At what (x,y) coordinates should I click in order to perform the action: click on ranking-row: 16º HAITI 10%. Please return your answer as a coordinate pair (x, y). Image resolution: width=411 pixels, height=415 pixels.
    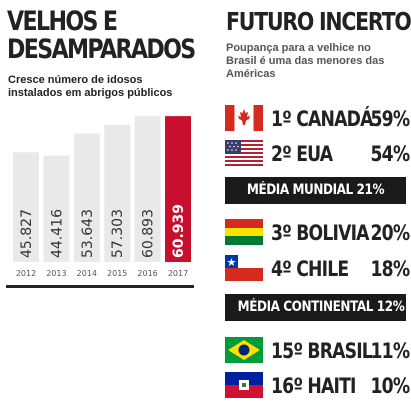
    Looking at the image, I should click on (317, 386).